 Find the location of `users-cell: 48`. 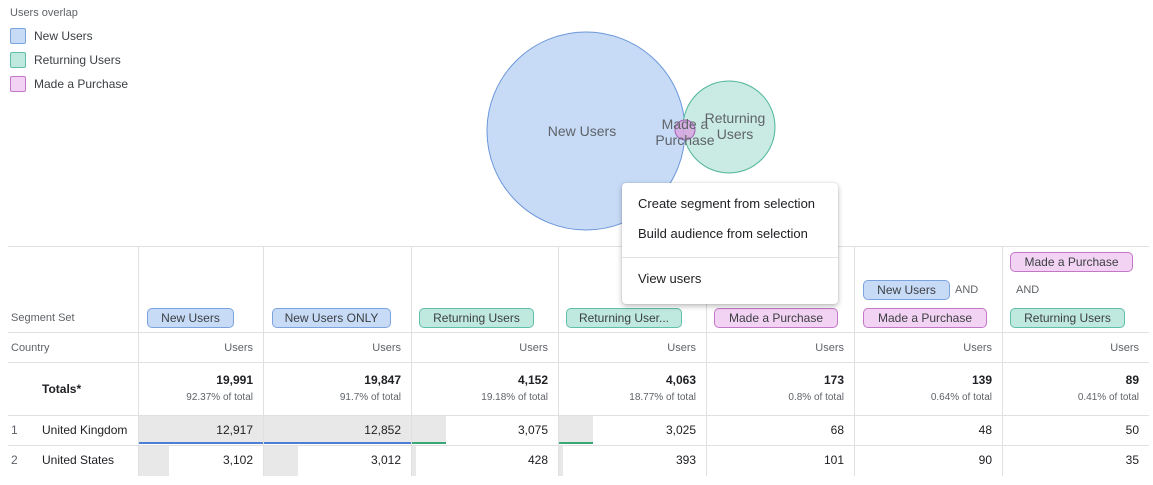

users-cell: 48 is located at coordinates (985, 430).